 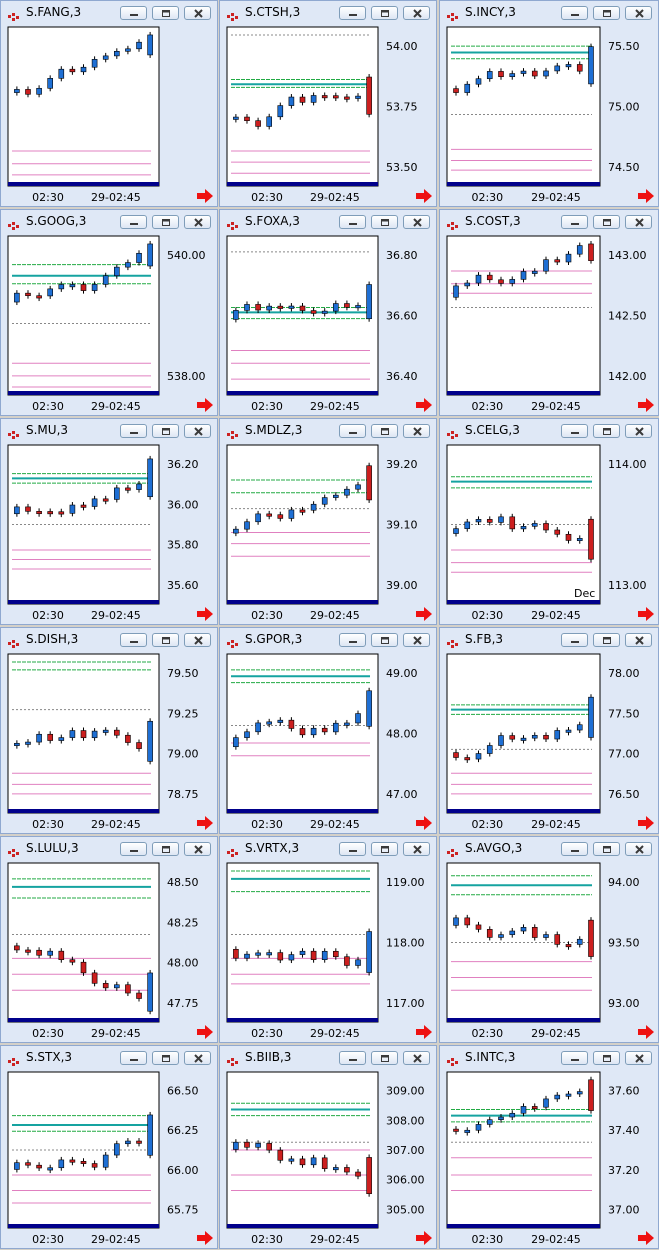 I want to click on candlestick-chart: 02:30 29-02:45 540.00 538.00, so click(x=110, y=313).